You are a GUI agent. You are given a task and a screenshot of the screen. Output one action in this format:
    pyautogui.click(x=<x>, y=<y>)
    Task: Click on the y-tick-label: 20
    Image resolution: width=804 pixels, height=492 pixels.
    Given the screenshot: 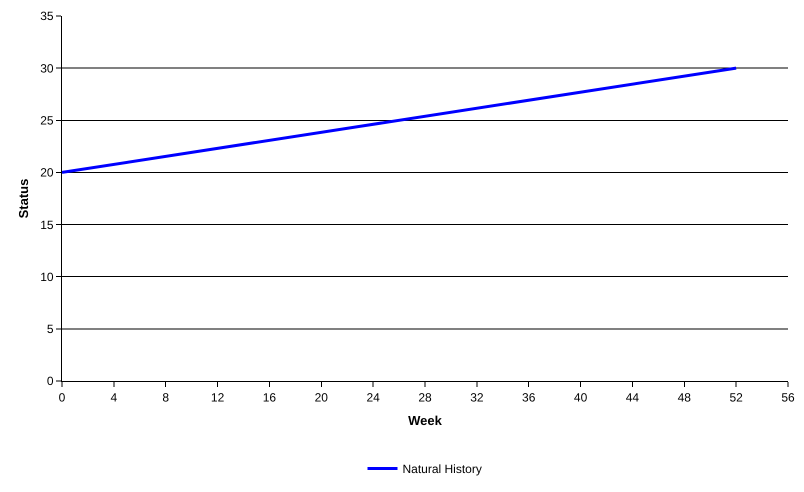 What is the action you would take?
    pyautogui.click(x=47, y=173)
    